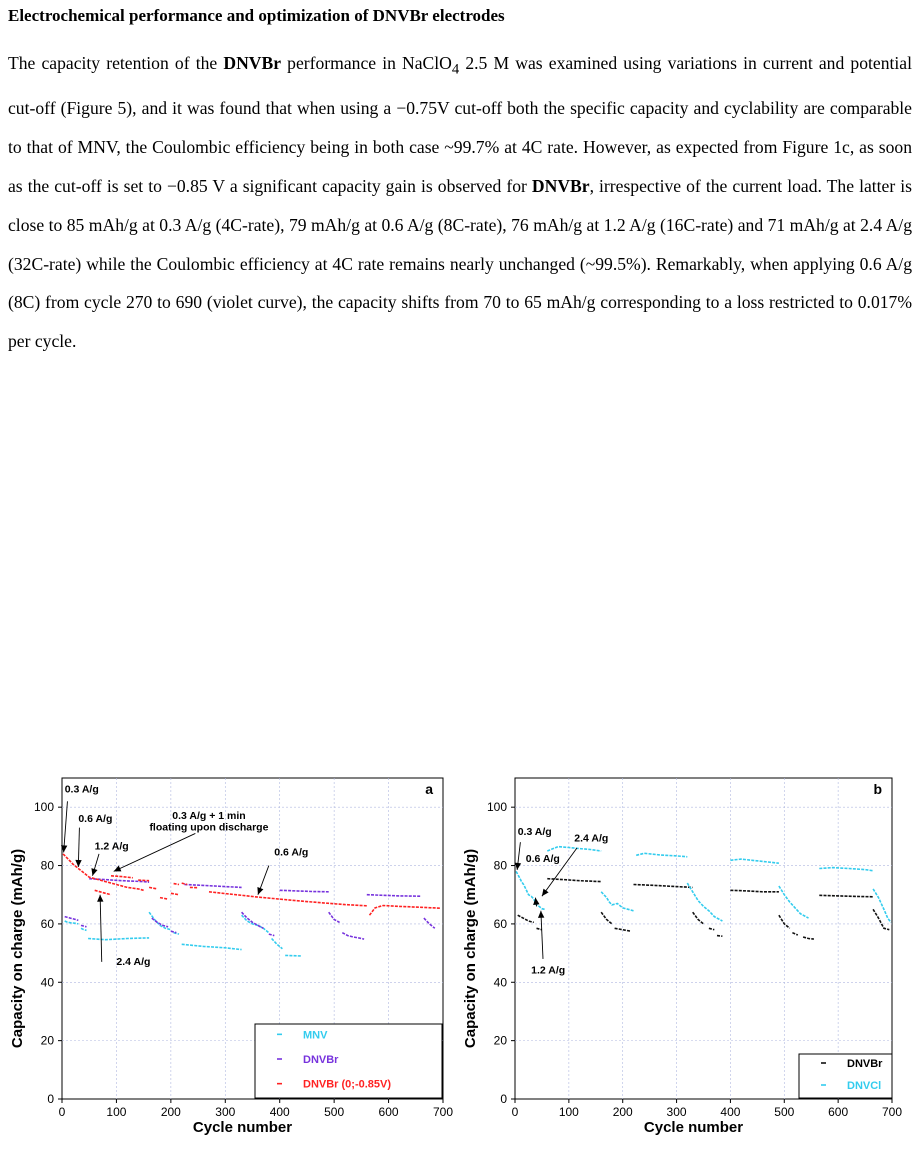 The height and width of the screenshot is (1175, 920). What do you see at coordinates (892, 1112) in the screenshot?
I see `x-tick-label: 700` at bounding box center [892, 1112].